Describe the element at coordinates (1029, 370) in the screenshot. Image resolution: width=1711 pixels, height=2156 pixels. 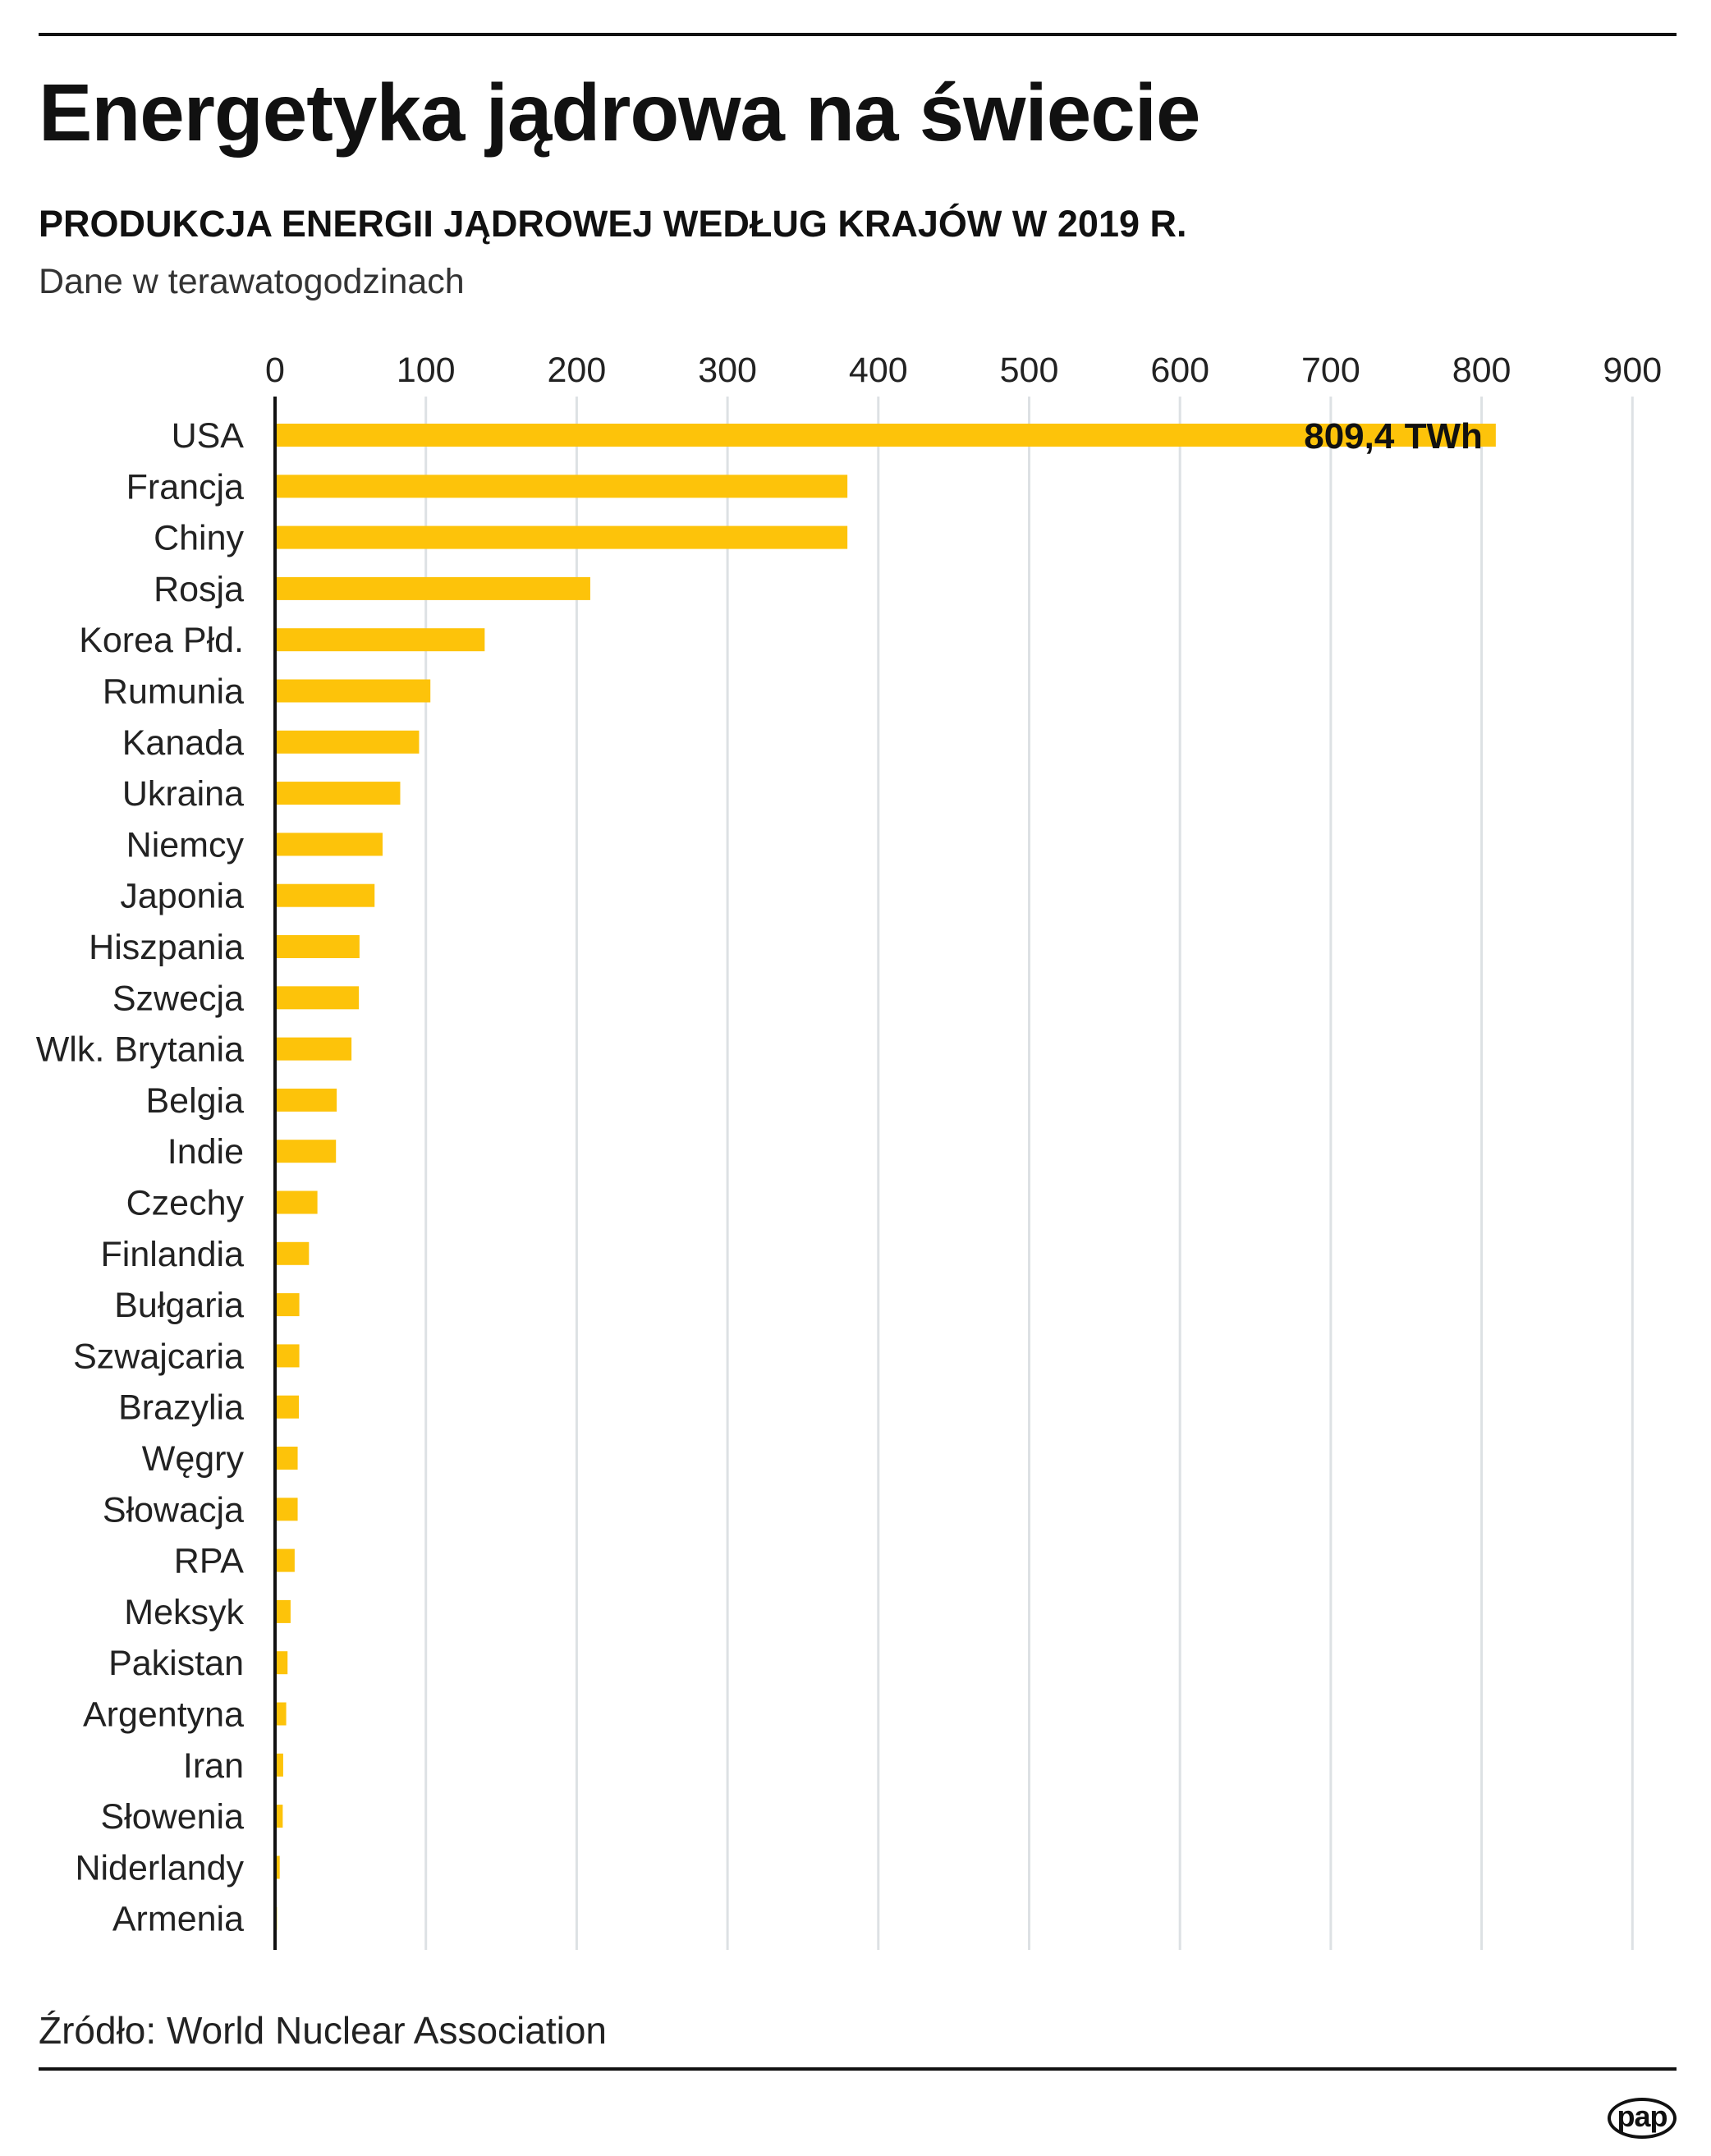
I see `x-tick-label: 500` at that location.